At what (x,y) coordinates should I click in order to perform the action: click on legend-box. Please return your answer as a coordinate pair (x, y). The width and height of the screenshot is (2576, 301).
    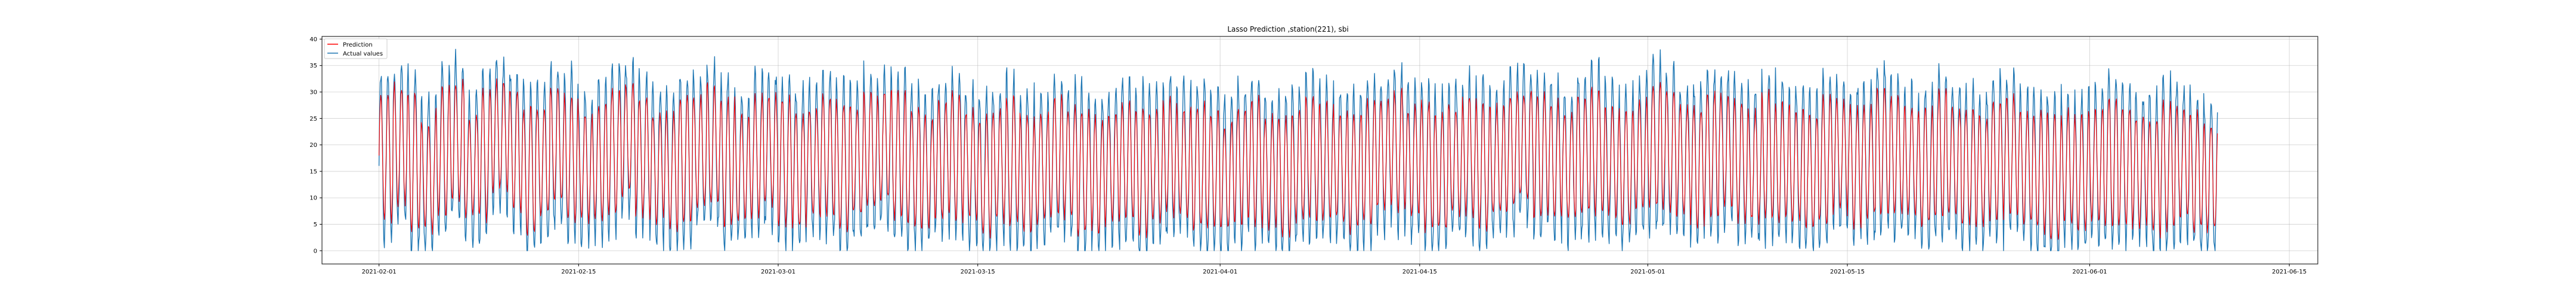
    Looking at the image, I should click on (356, 49).